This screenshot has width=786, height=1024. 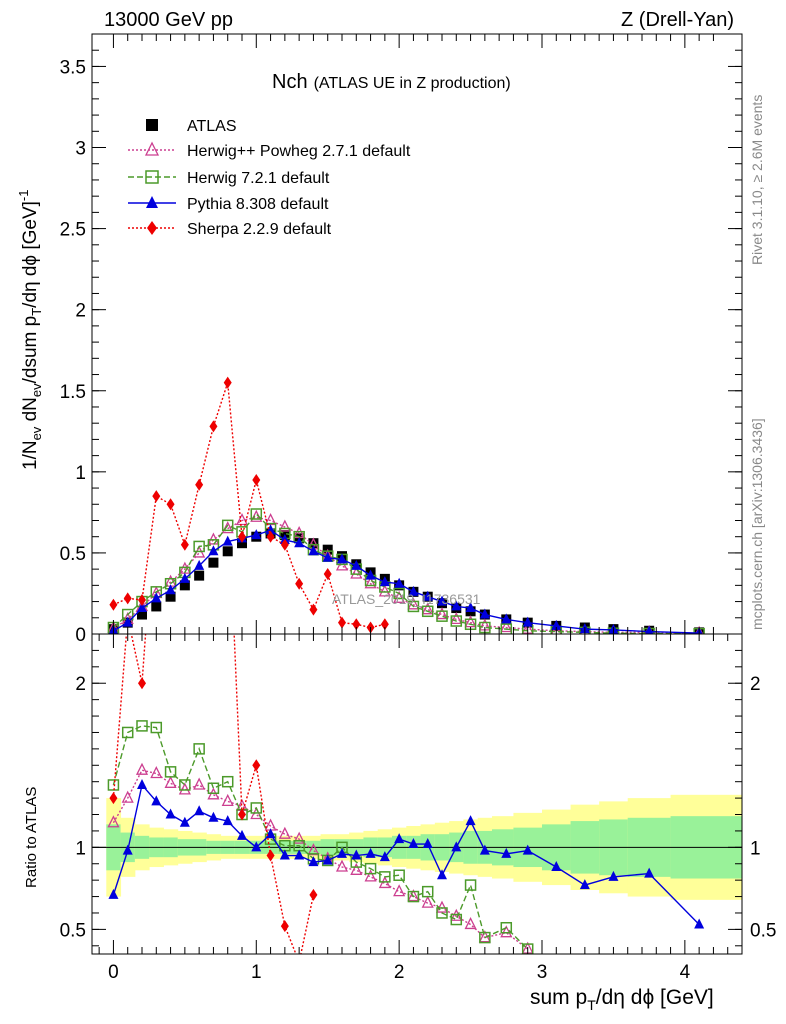 I want to click on ratio-series-line, so click(x=406, y=854).